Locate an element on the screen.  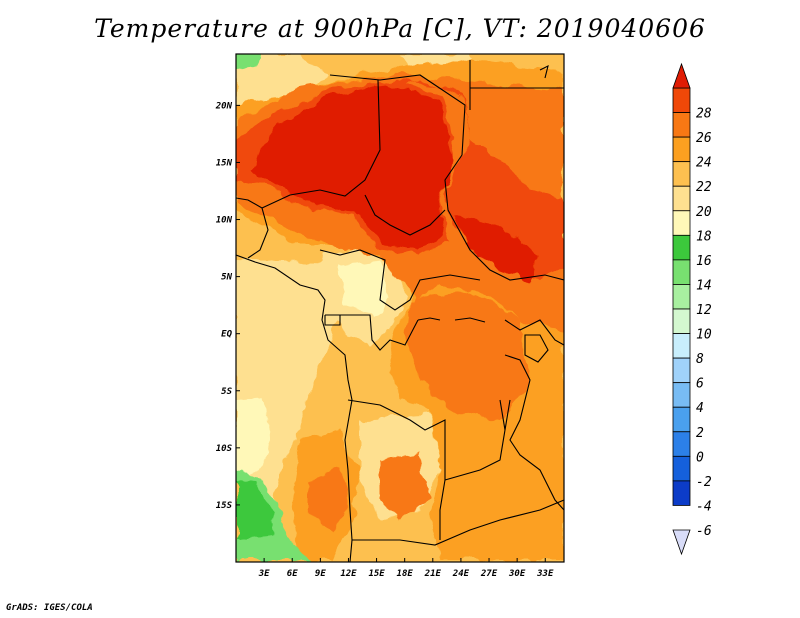
colorbar-label: 16 is located at coordinates (704, 261).